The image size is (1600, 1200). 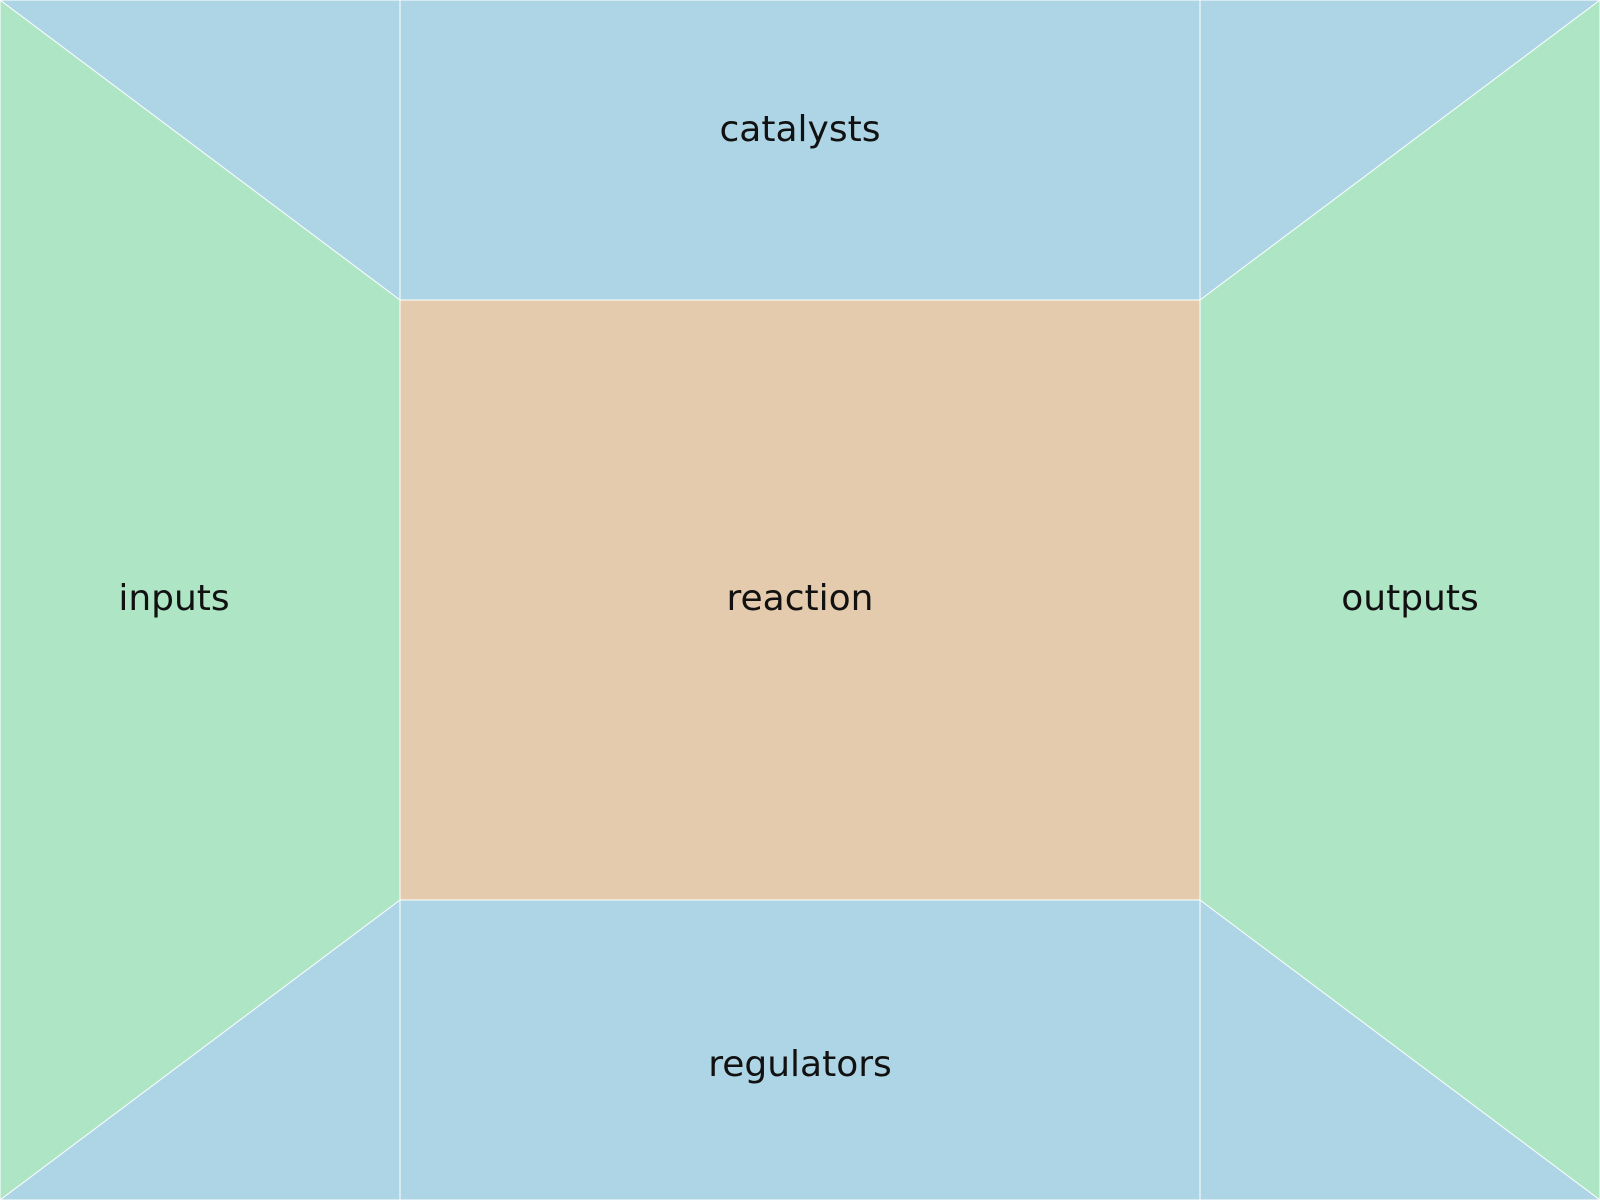 What do you see at coordinates (800, 1064) in the screenshot?
I see `regulators-label: regulators` at bounding box center [800, 1064].